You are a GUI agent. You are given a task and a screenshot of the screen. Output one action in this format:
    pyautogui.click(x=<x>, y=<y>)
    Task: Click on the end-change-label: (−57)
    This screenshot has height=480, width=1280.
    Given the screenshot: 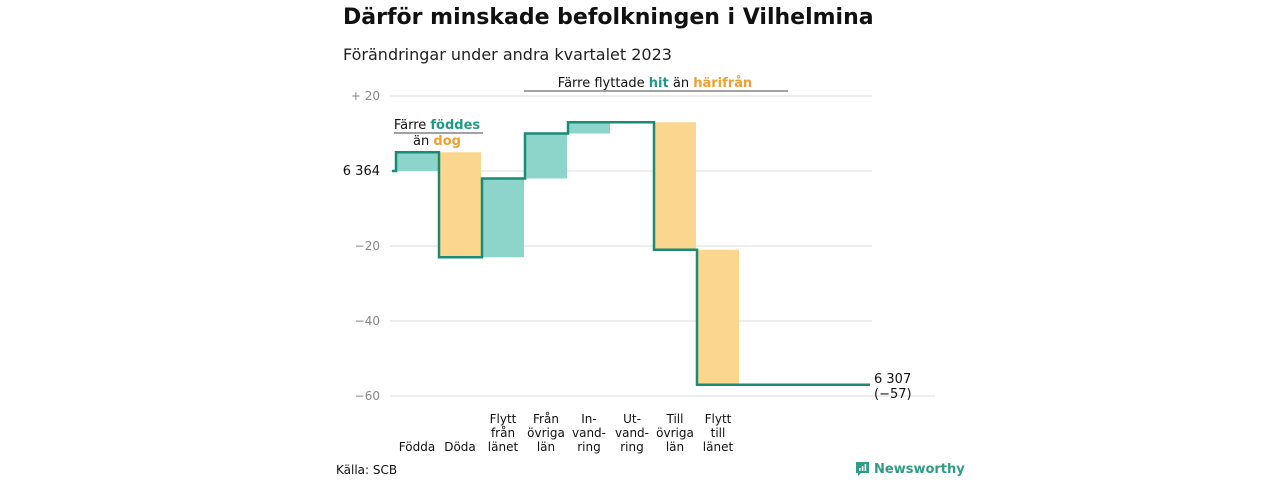 What is the action you would take?
    pyautogui.click(x=893, y=394)
    